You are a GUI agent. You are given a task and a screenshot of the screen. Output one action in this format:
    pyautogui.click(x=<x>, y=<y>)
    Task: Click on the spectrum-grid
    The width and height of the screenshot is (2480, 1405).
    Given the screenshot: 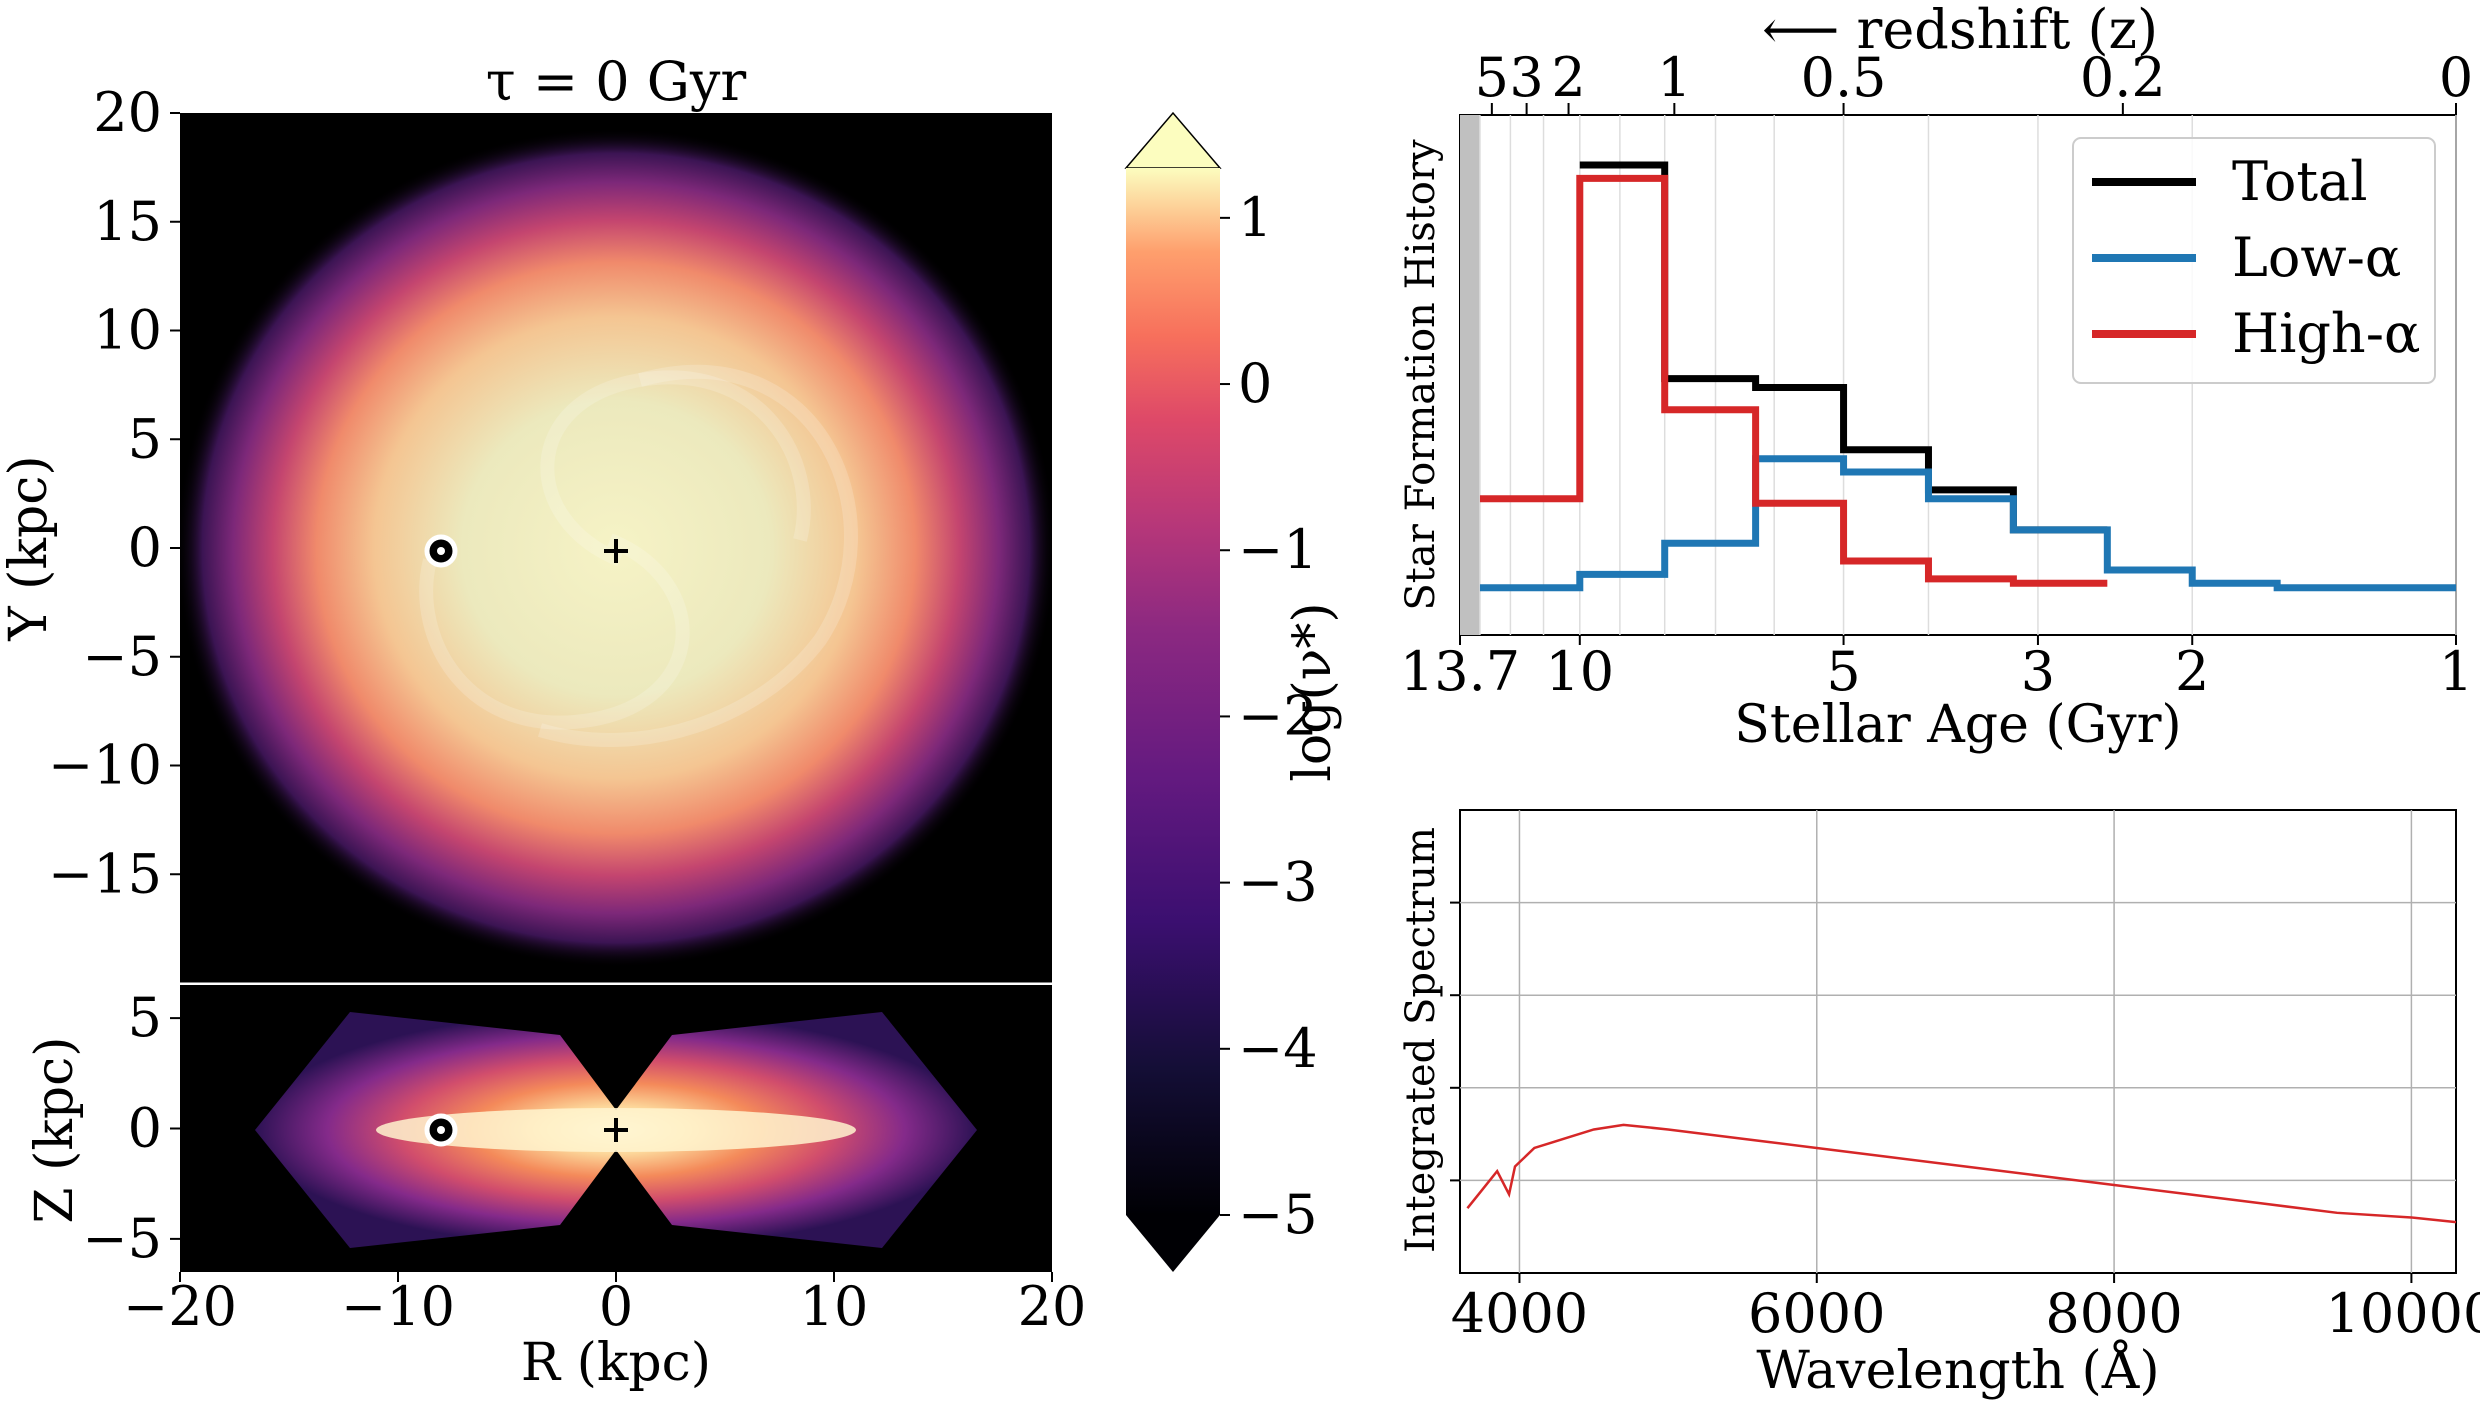 What is the action you would take?
    pyautogui.click(x=1953, y=1041)
    